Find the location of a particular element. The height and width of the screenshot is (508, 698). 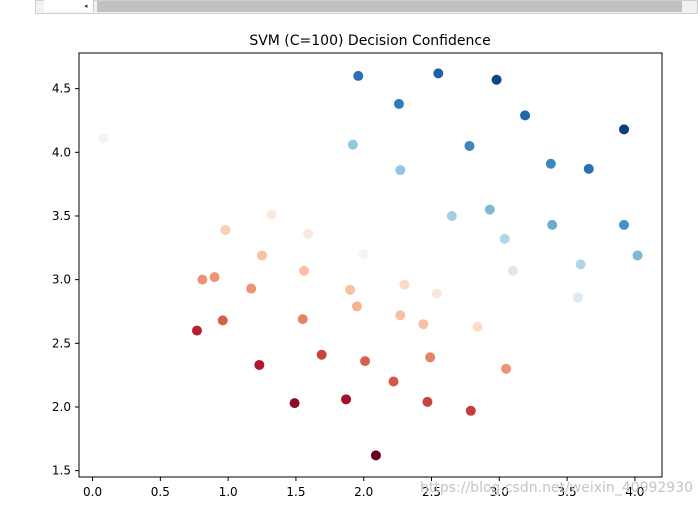

x-tick-label: 0.0 is located at coordinates (92, 492).